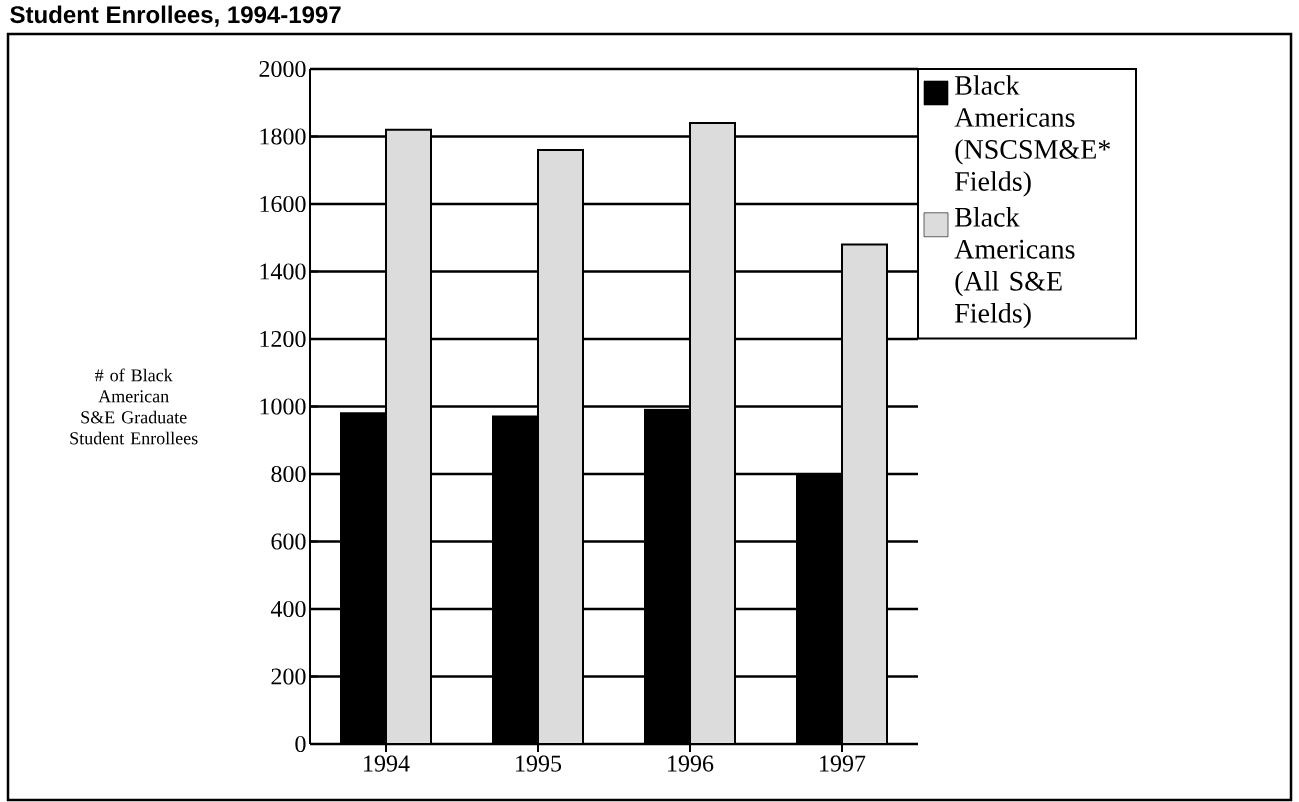 The height and width of the screenshot is (802, 1299). Describe the element at coordinates (175, 16) in the screenshot. I see `chart-title: Student Enrollees, 1994-1997` at that location.